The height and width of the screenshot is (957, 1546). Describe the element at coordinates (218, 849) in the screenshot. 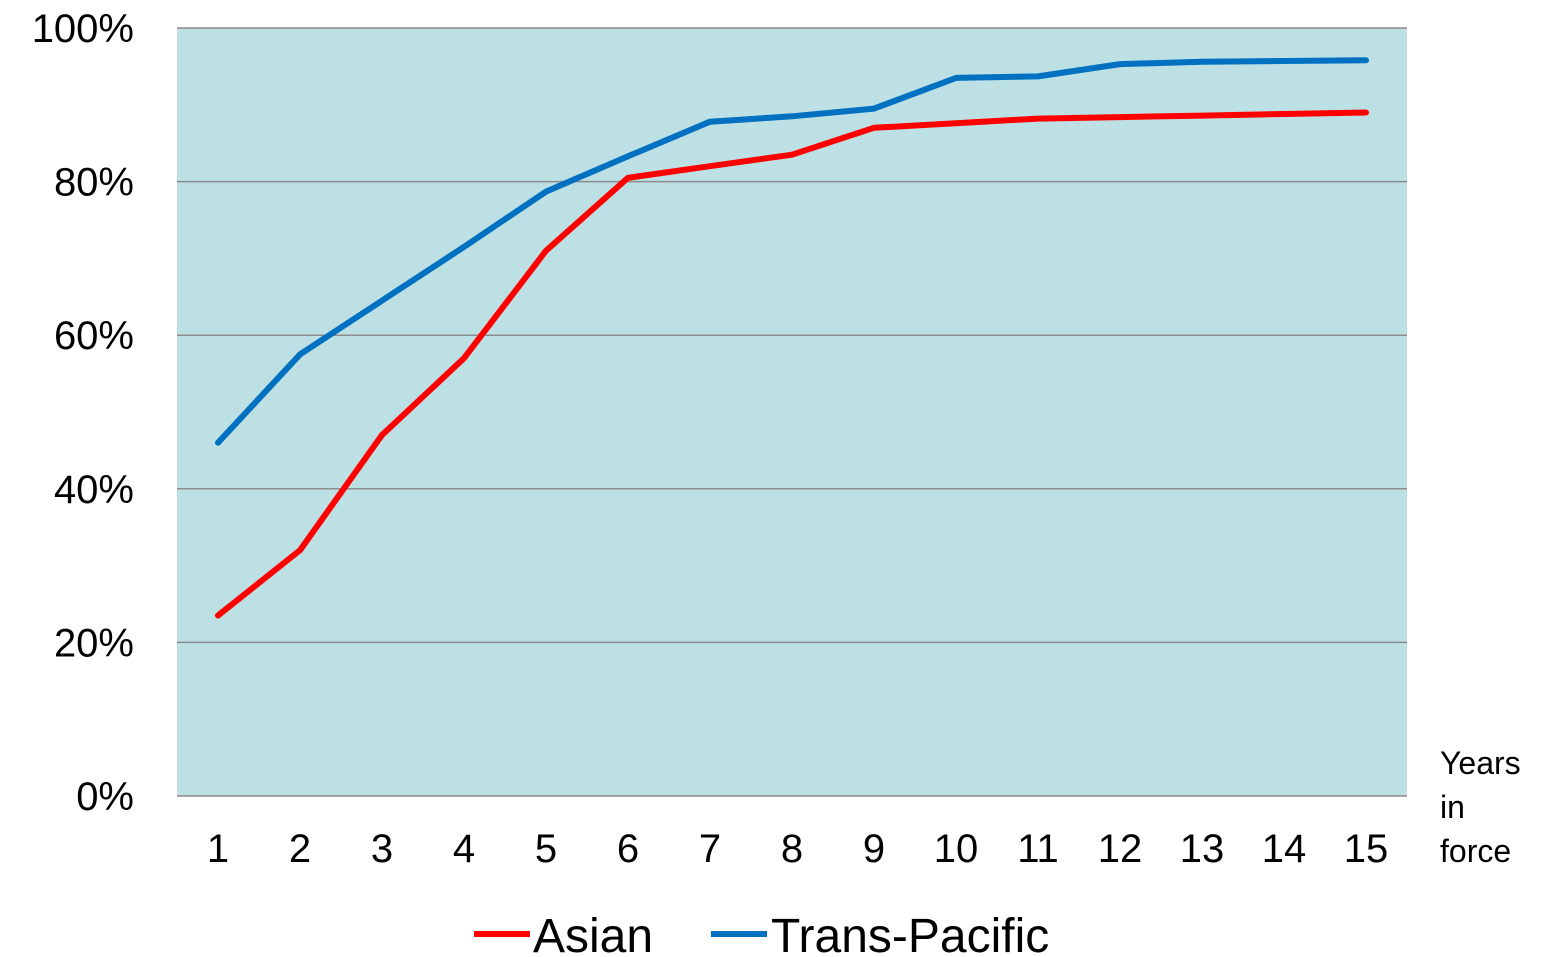

I see `x-tick-label: 1` at that location.